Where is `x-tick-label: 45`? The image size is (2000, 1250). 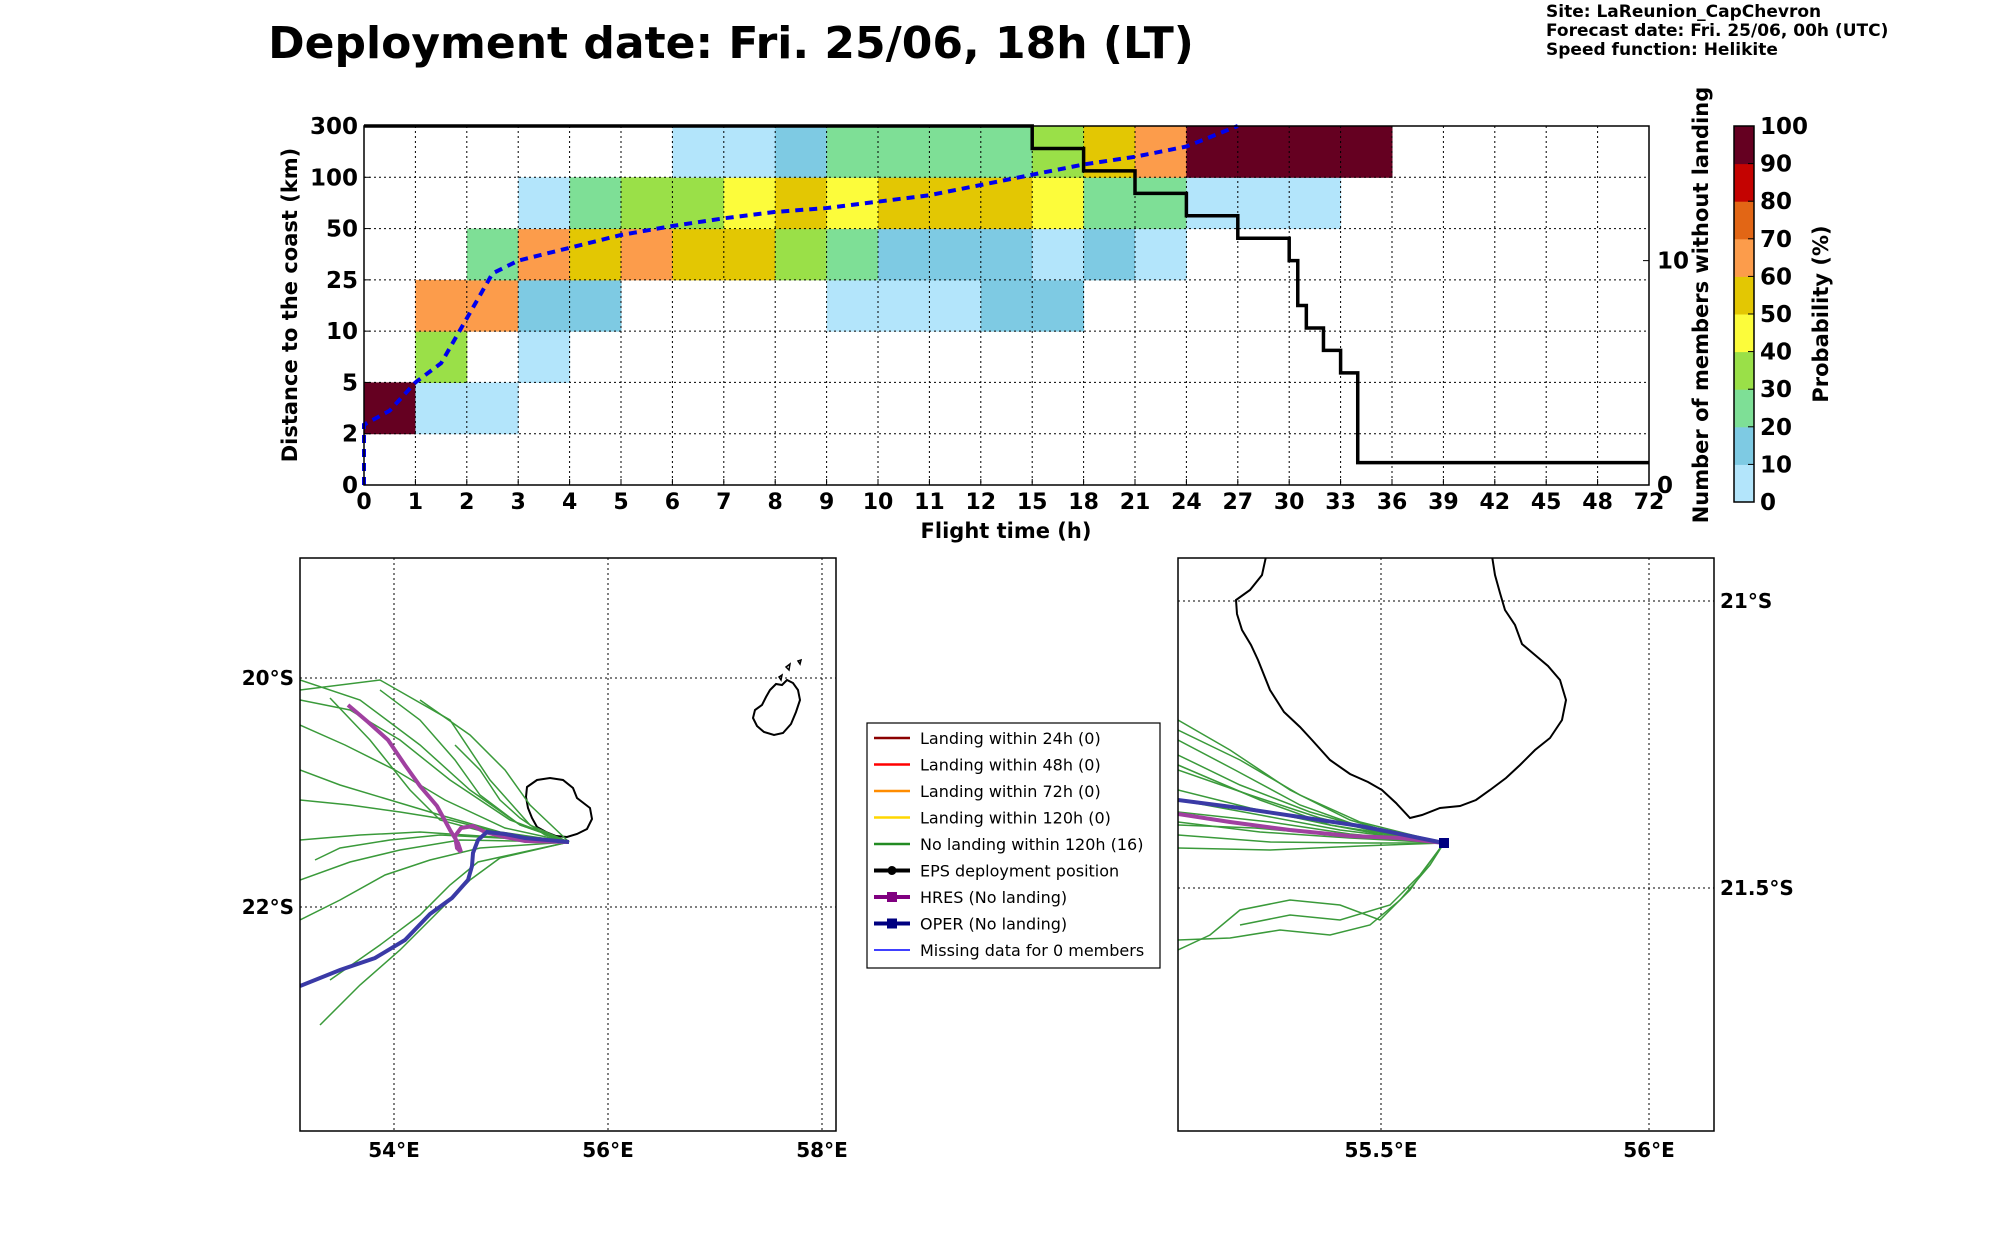 x-tick-label: 45 is located at coordinates (1546, 502).